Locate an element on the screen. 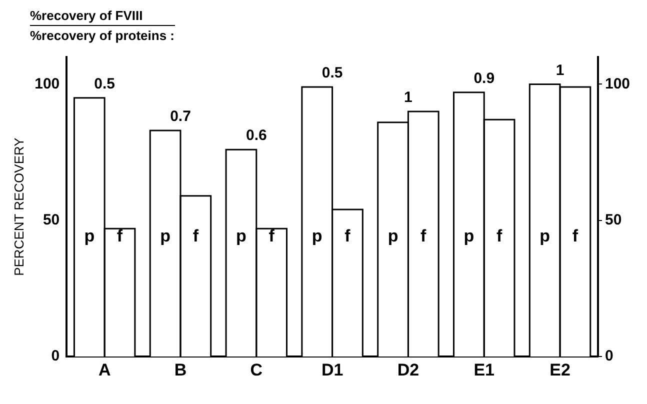 The image size is (647, 404). y2-tick-label: 0 is located at coordinates (609, 356).